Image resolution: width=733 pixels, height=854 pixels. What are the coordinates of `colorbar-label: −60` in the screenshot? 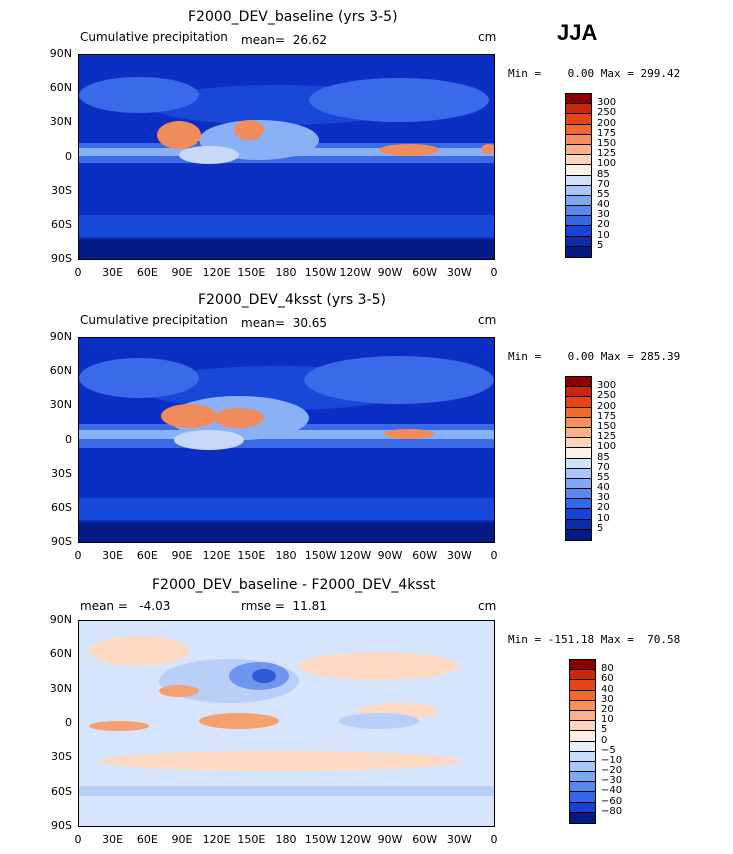 It's located at (612, 801).